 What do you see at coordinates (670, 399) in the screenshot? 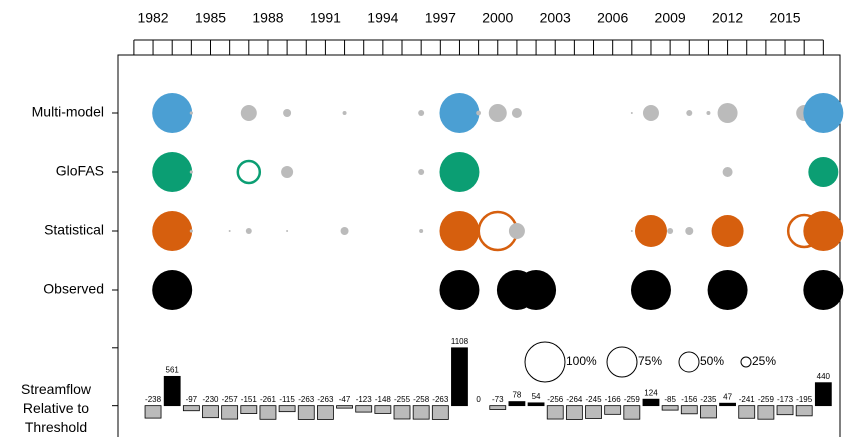
I see `bar-value-label: -85` at bounding box center [670, 399].